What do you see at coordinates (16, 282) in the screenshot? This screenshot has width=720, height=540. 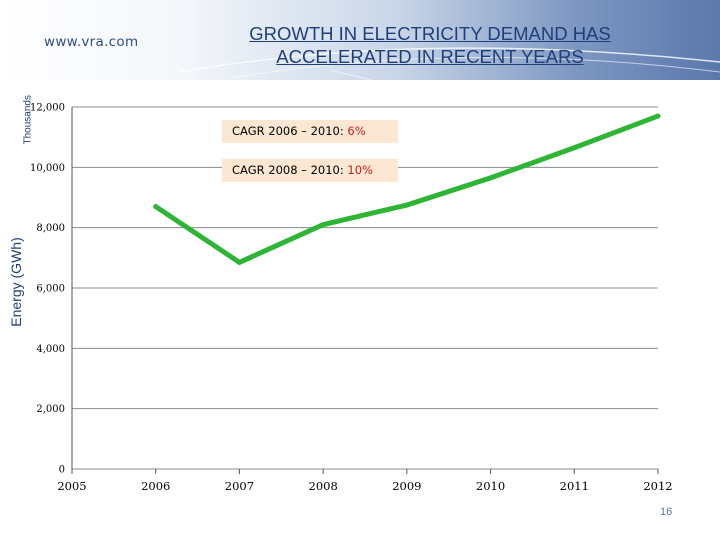 I see `y-axis-label: Energy (GWh)` at bounding box center [16, 282].